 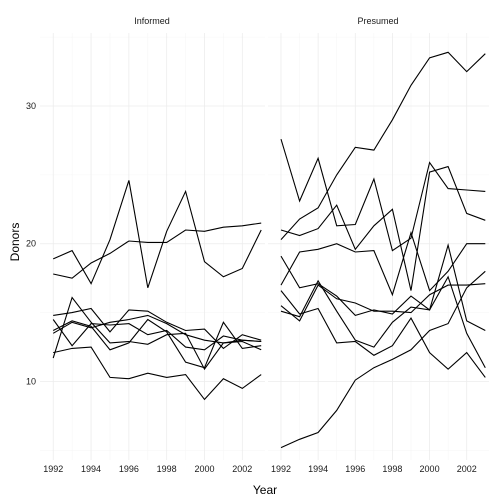 I want to click on y-tick-label: 30, so click(x=31, y=106).